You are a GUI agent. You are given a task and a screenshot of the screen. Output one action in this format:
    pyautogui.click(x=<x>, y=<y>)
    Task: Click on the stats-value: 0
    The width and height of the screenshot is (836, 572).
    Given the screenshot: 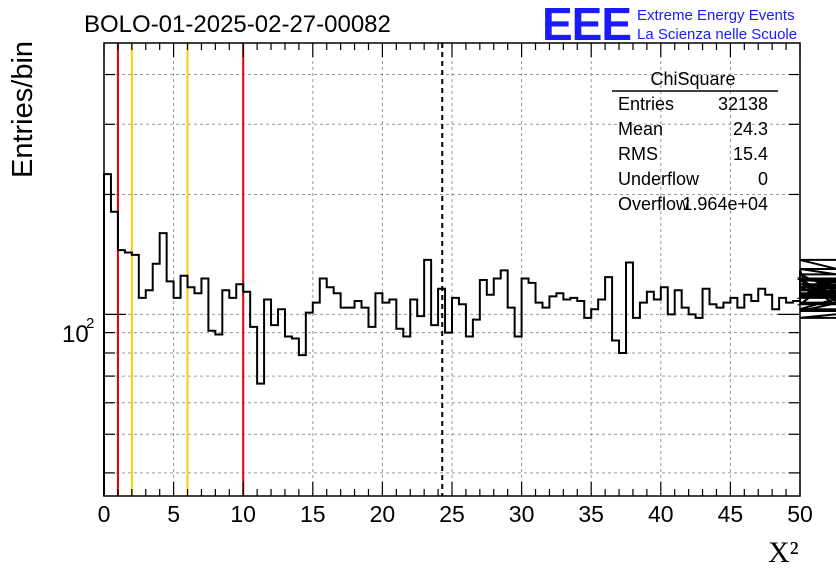 What is the action you would take?
    pyautogui.click(x=763, y=179)
    